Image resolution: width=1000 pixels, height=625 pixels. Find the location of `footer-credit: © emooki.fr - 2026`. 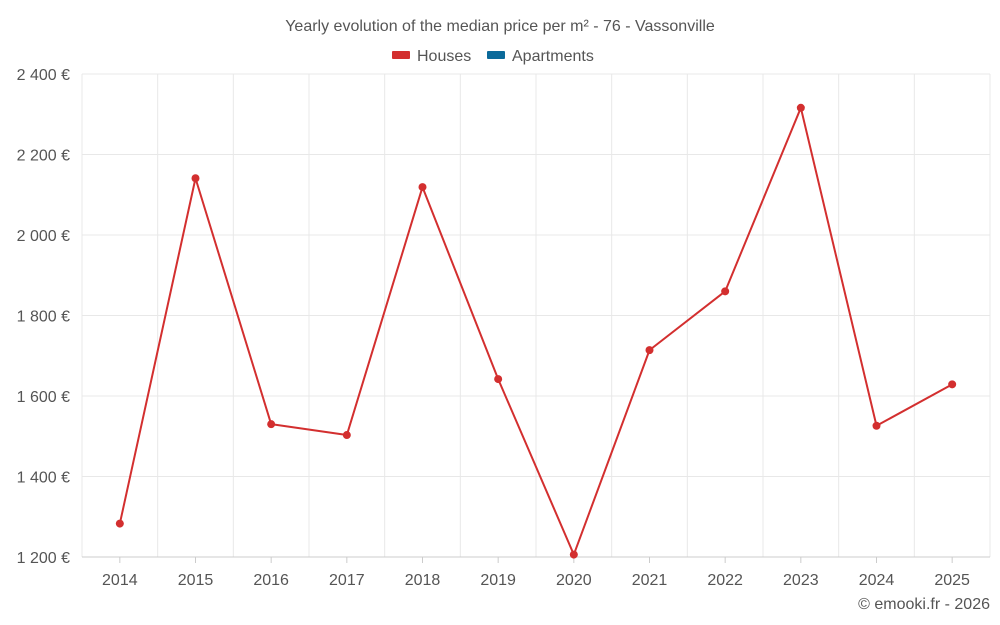

footer-credit: © emooki.fr - 2026 is located at coordinates (924, 604).